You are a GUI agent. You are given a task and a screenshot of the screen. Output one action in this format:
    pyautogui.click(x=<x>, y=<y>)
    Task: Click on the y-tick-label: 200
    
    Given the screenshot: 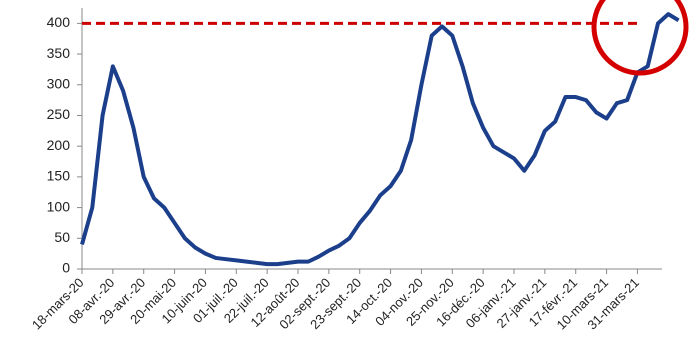 What is the action you would take?
    pyautogui.click(x=59, y=145)
    